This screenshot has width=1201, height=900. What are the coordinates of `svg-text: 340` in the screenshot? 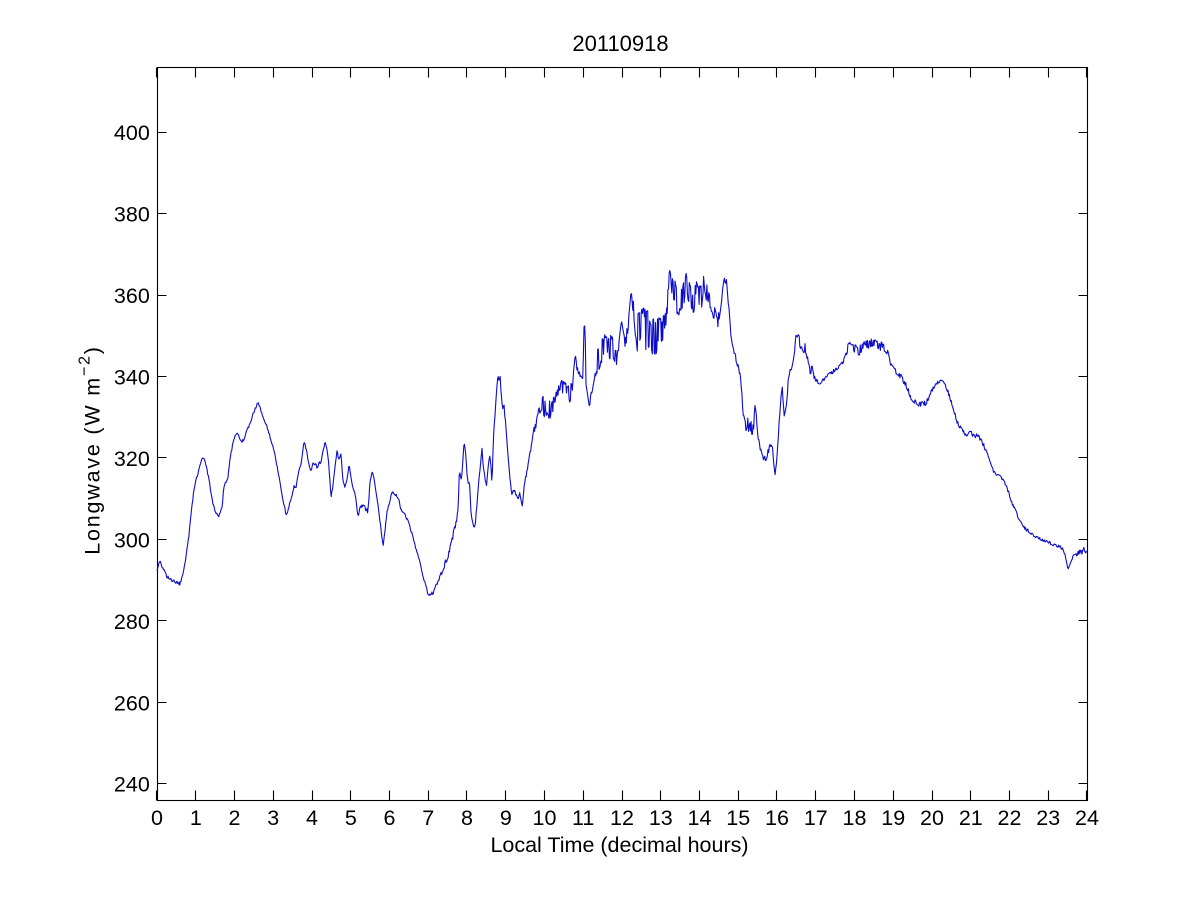 It's located at (132, 378).